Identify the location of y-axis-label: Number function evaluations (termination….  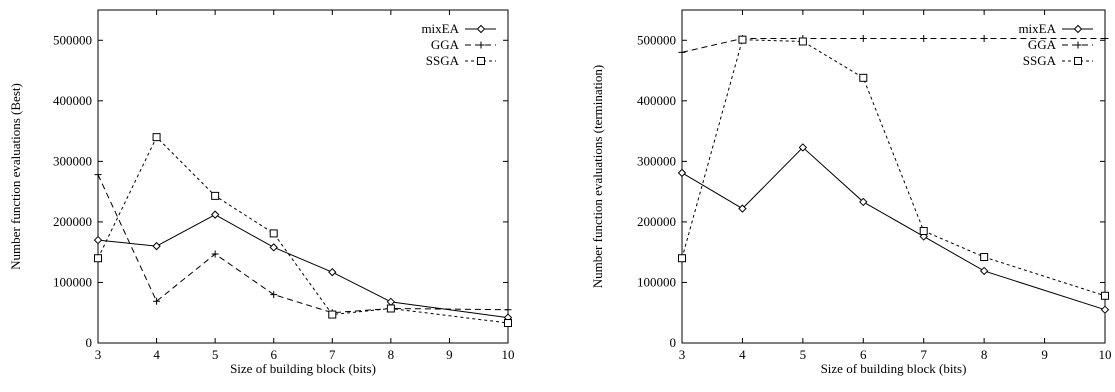
(597, 176).